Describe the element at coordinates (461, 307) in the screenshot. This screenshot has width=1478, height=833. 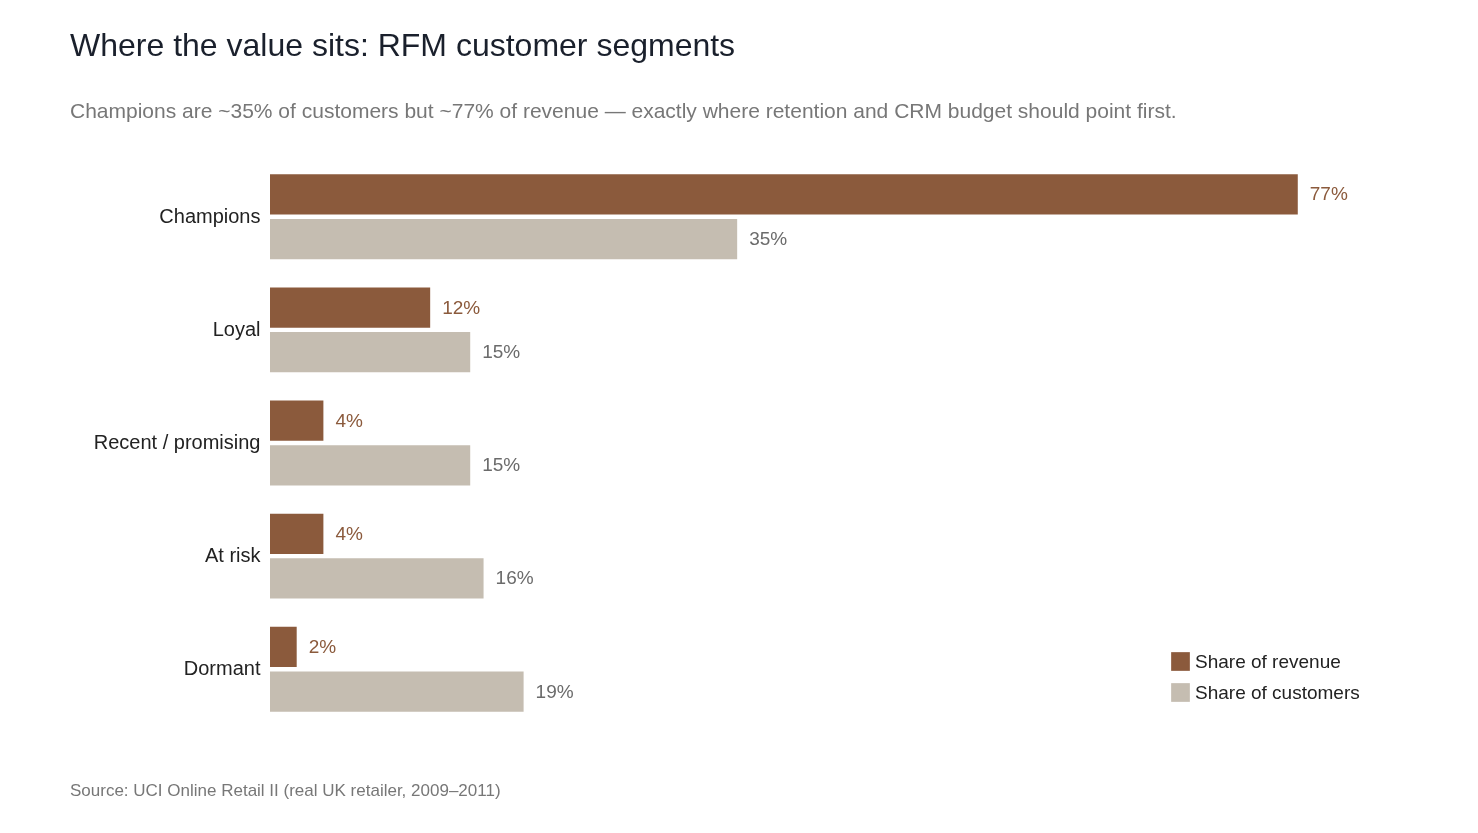
I see `data-label: 12%` at that location.